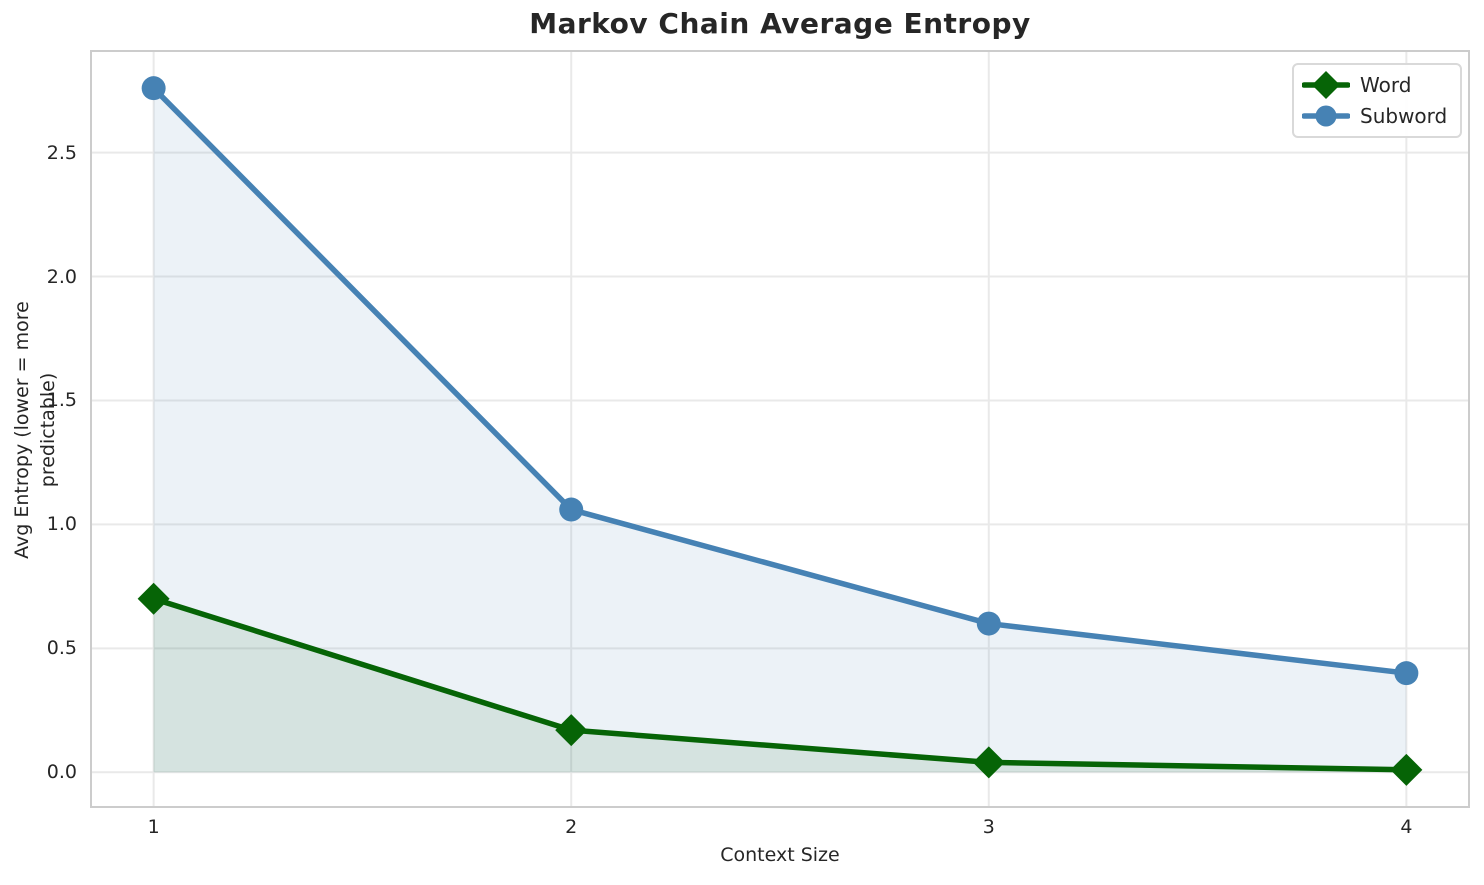  What do you see at coordinates (61, 400) in the screenshot?
I see `y-tick-label: 1.5` at bounding box center [61, 400].